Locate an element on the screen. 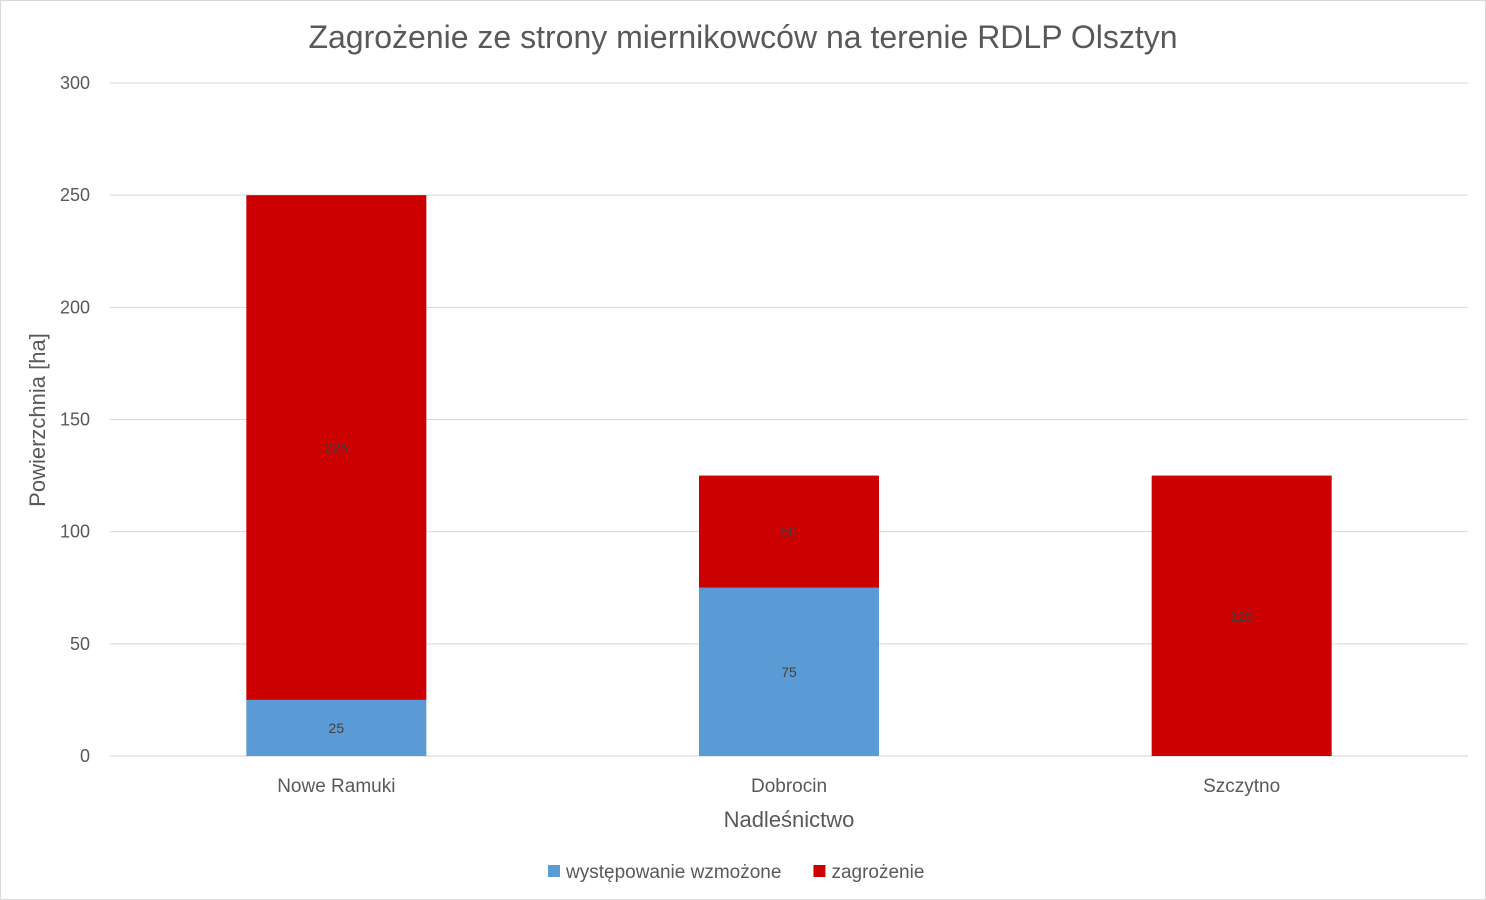 This screenshot has width=1486, height=900. data-label: 125 is located at coordinates (1242, 616).